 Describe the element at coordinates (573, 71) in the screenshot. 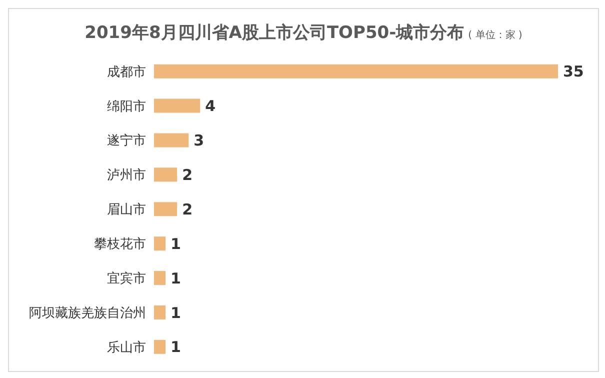

I see `data-label: 35` at that location.